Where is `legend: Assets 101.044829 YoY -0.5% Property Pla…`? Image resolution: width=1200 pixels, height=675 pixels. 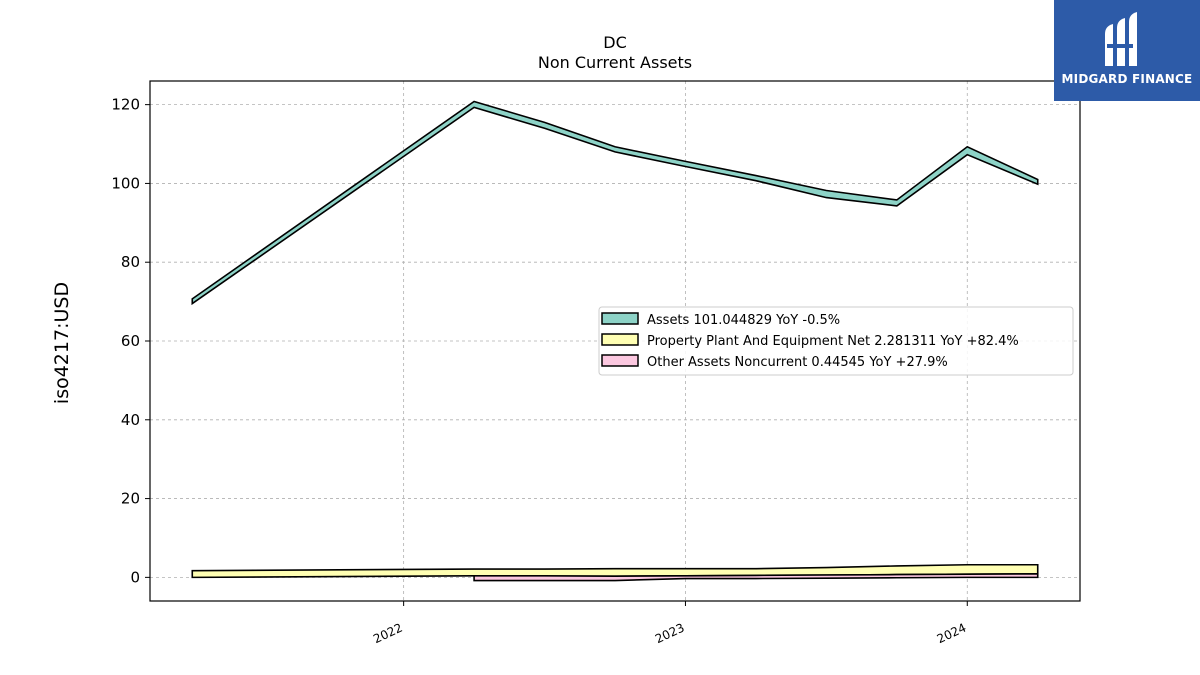 legend: Assets 101.044829 YoY -0.5% Property Pla… is located at coordinates (836, 341).